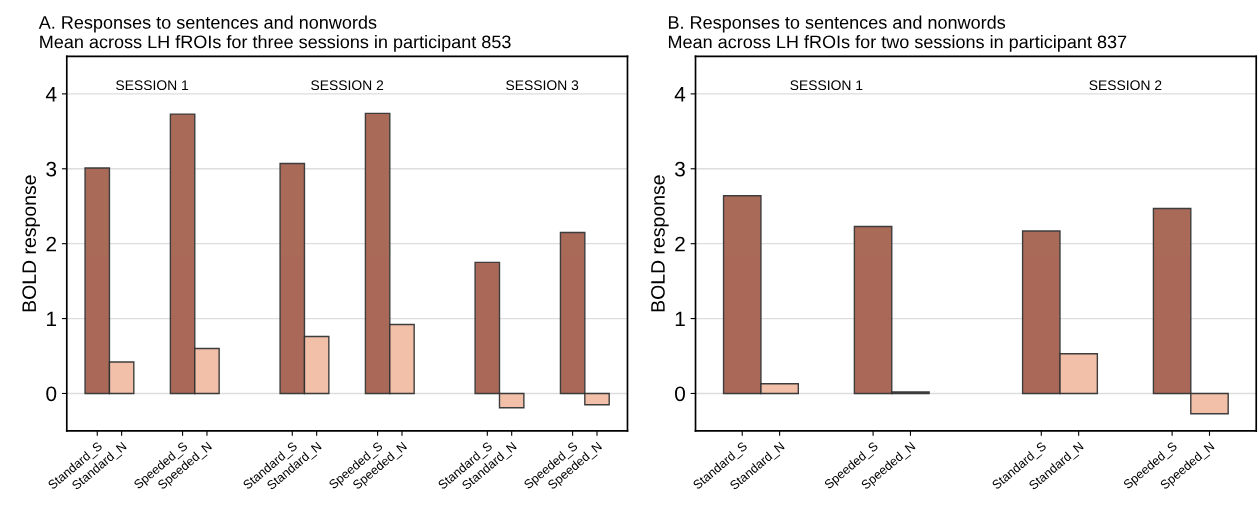 This screenshot has height=513, width=1260. Describe the element at coordinates (837, 24) in the screenshot. I see `chart-title: B. Responses to sentences and nonwords` at that location.